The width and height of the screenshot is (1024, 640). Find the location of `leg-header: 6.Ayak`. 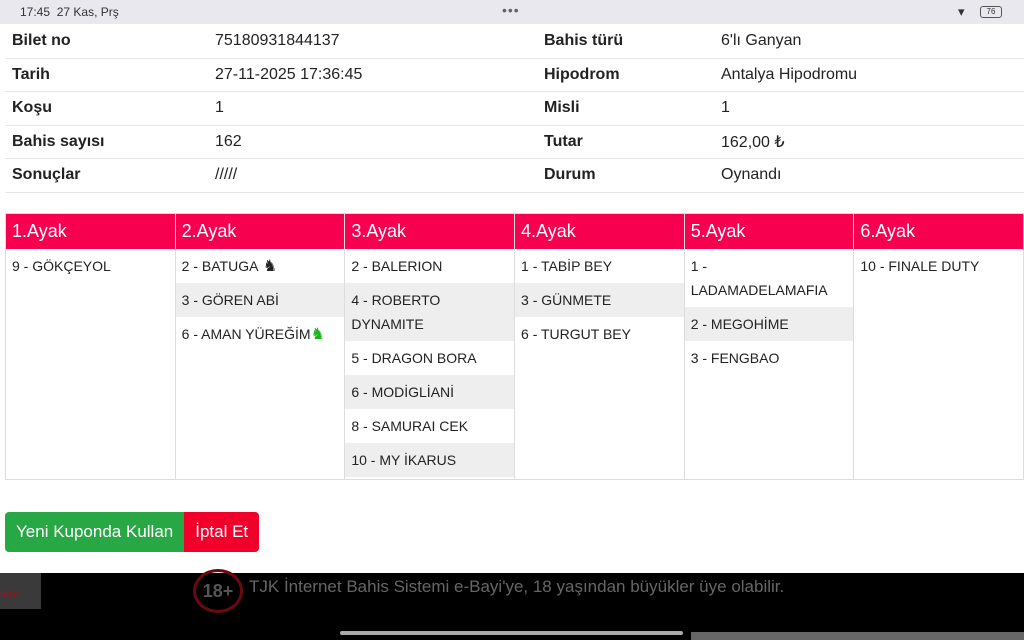

leg-header: 6.Ayak is located at coordinates (939, 231).